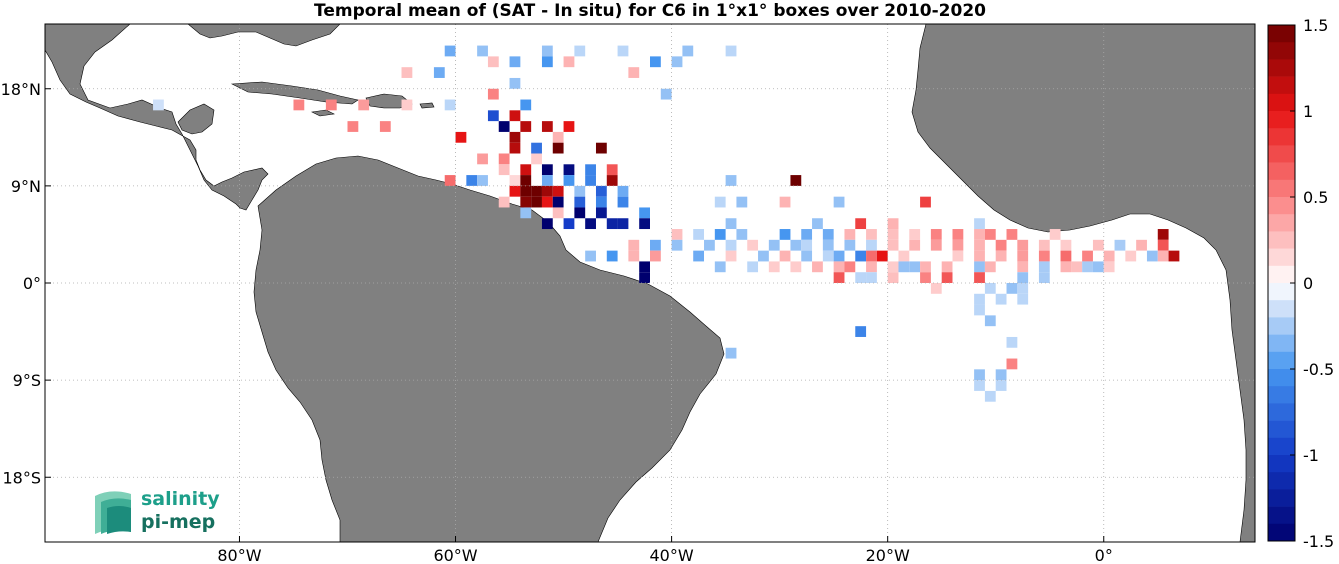 This screenshot has width=1339, height=564. Describe the element at coordinates (239, 555) in the screenshot. I see `longitude-tick-label: 80°W` at that location.